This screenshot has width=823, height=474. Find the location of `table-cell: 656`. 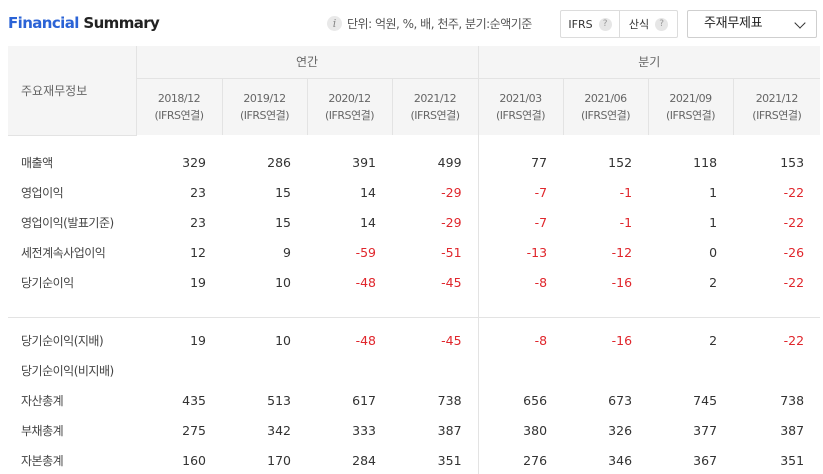

table-cell: 656 is located at coordinates (535, 400).